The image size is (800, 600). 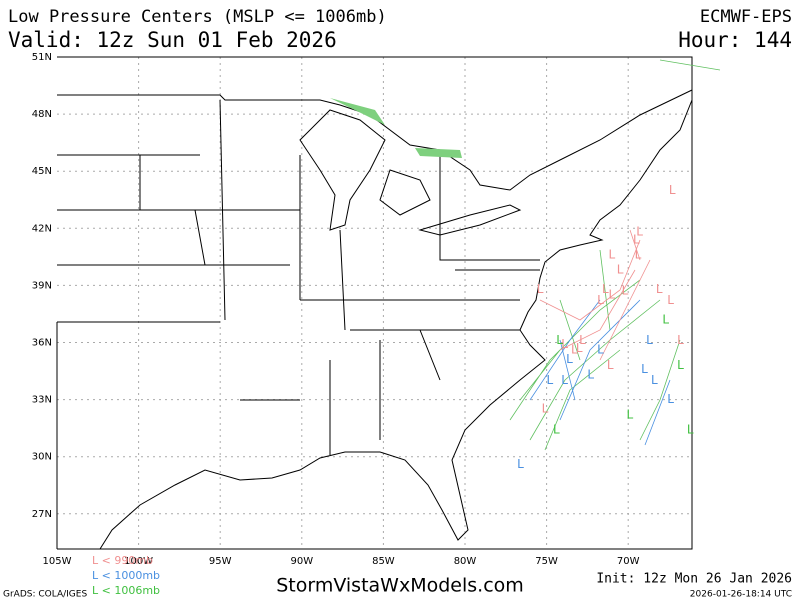 What do you see at coordinates (741, 595) in the screenshot?
I see `timestamp: 2026-01-26-18:14 UTC` at bounding box center [741, 595].